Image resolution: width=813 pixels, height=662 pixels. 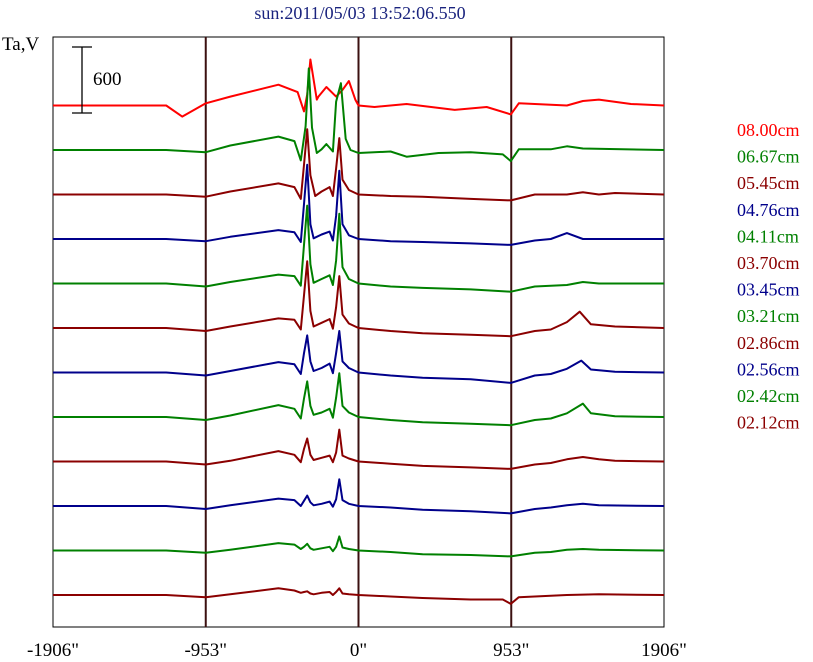 What do you see at coordinates (359, 399) in the screenshot?
I see `trace-03.21cm` at bounding box center [359, 399].